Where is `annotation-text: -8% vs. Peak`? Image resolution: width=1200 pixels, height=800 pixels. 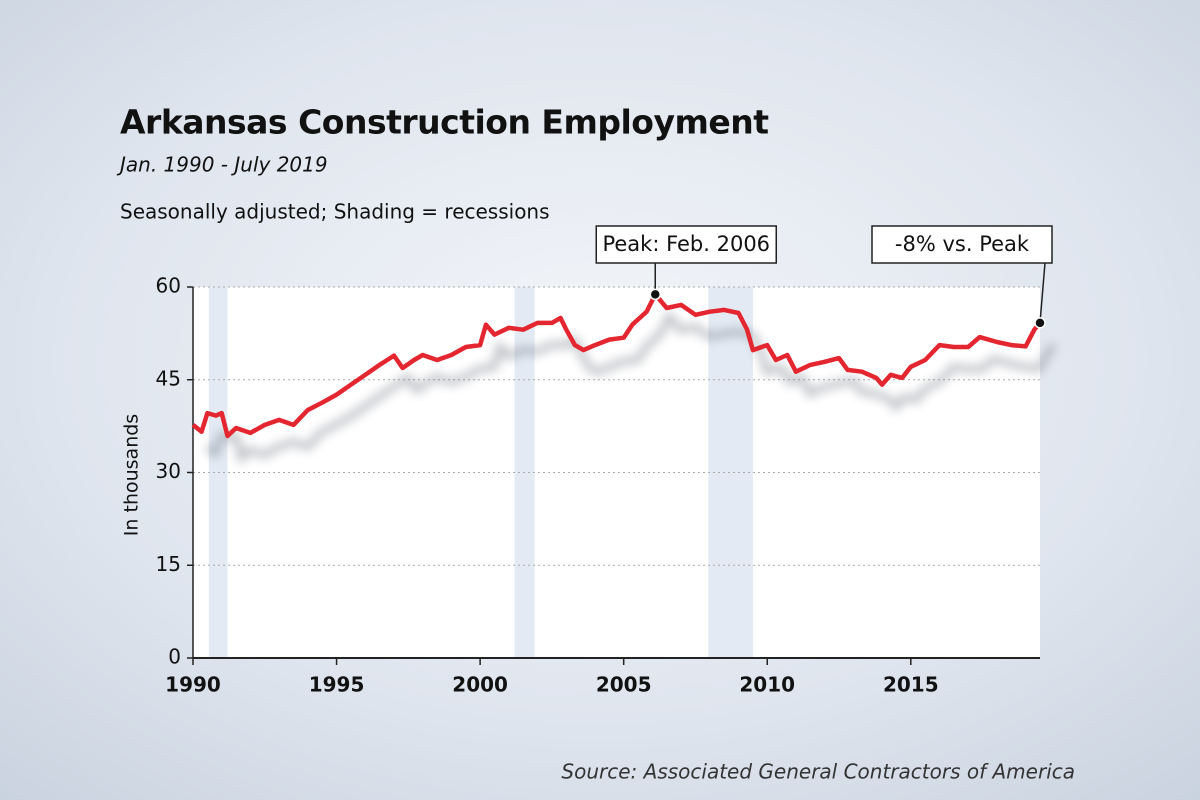 annotation-text: -8% vs. Peak is located at coordinates (962, 244).